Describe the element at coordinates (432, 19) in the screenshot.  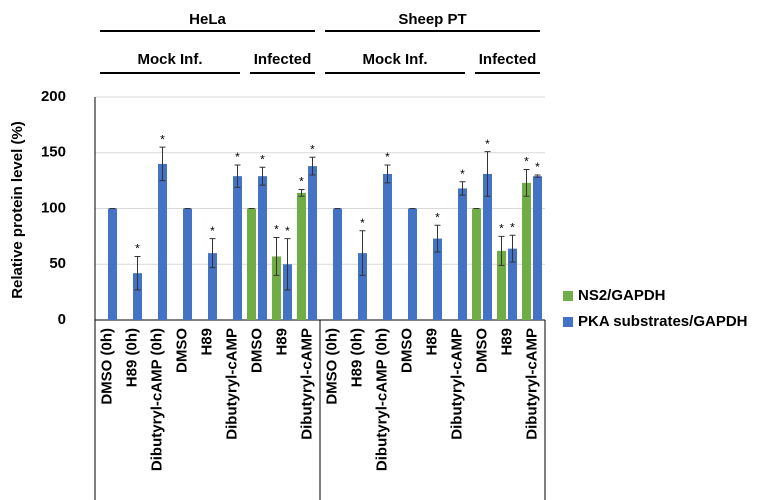
I see `groups-label: Sheep PT` at that location.